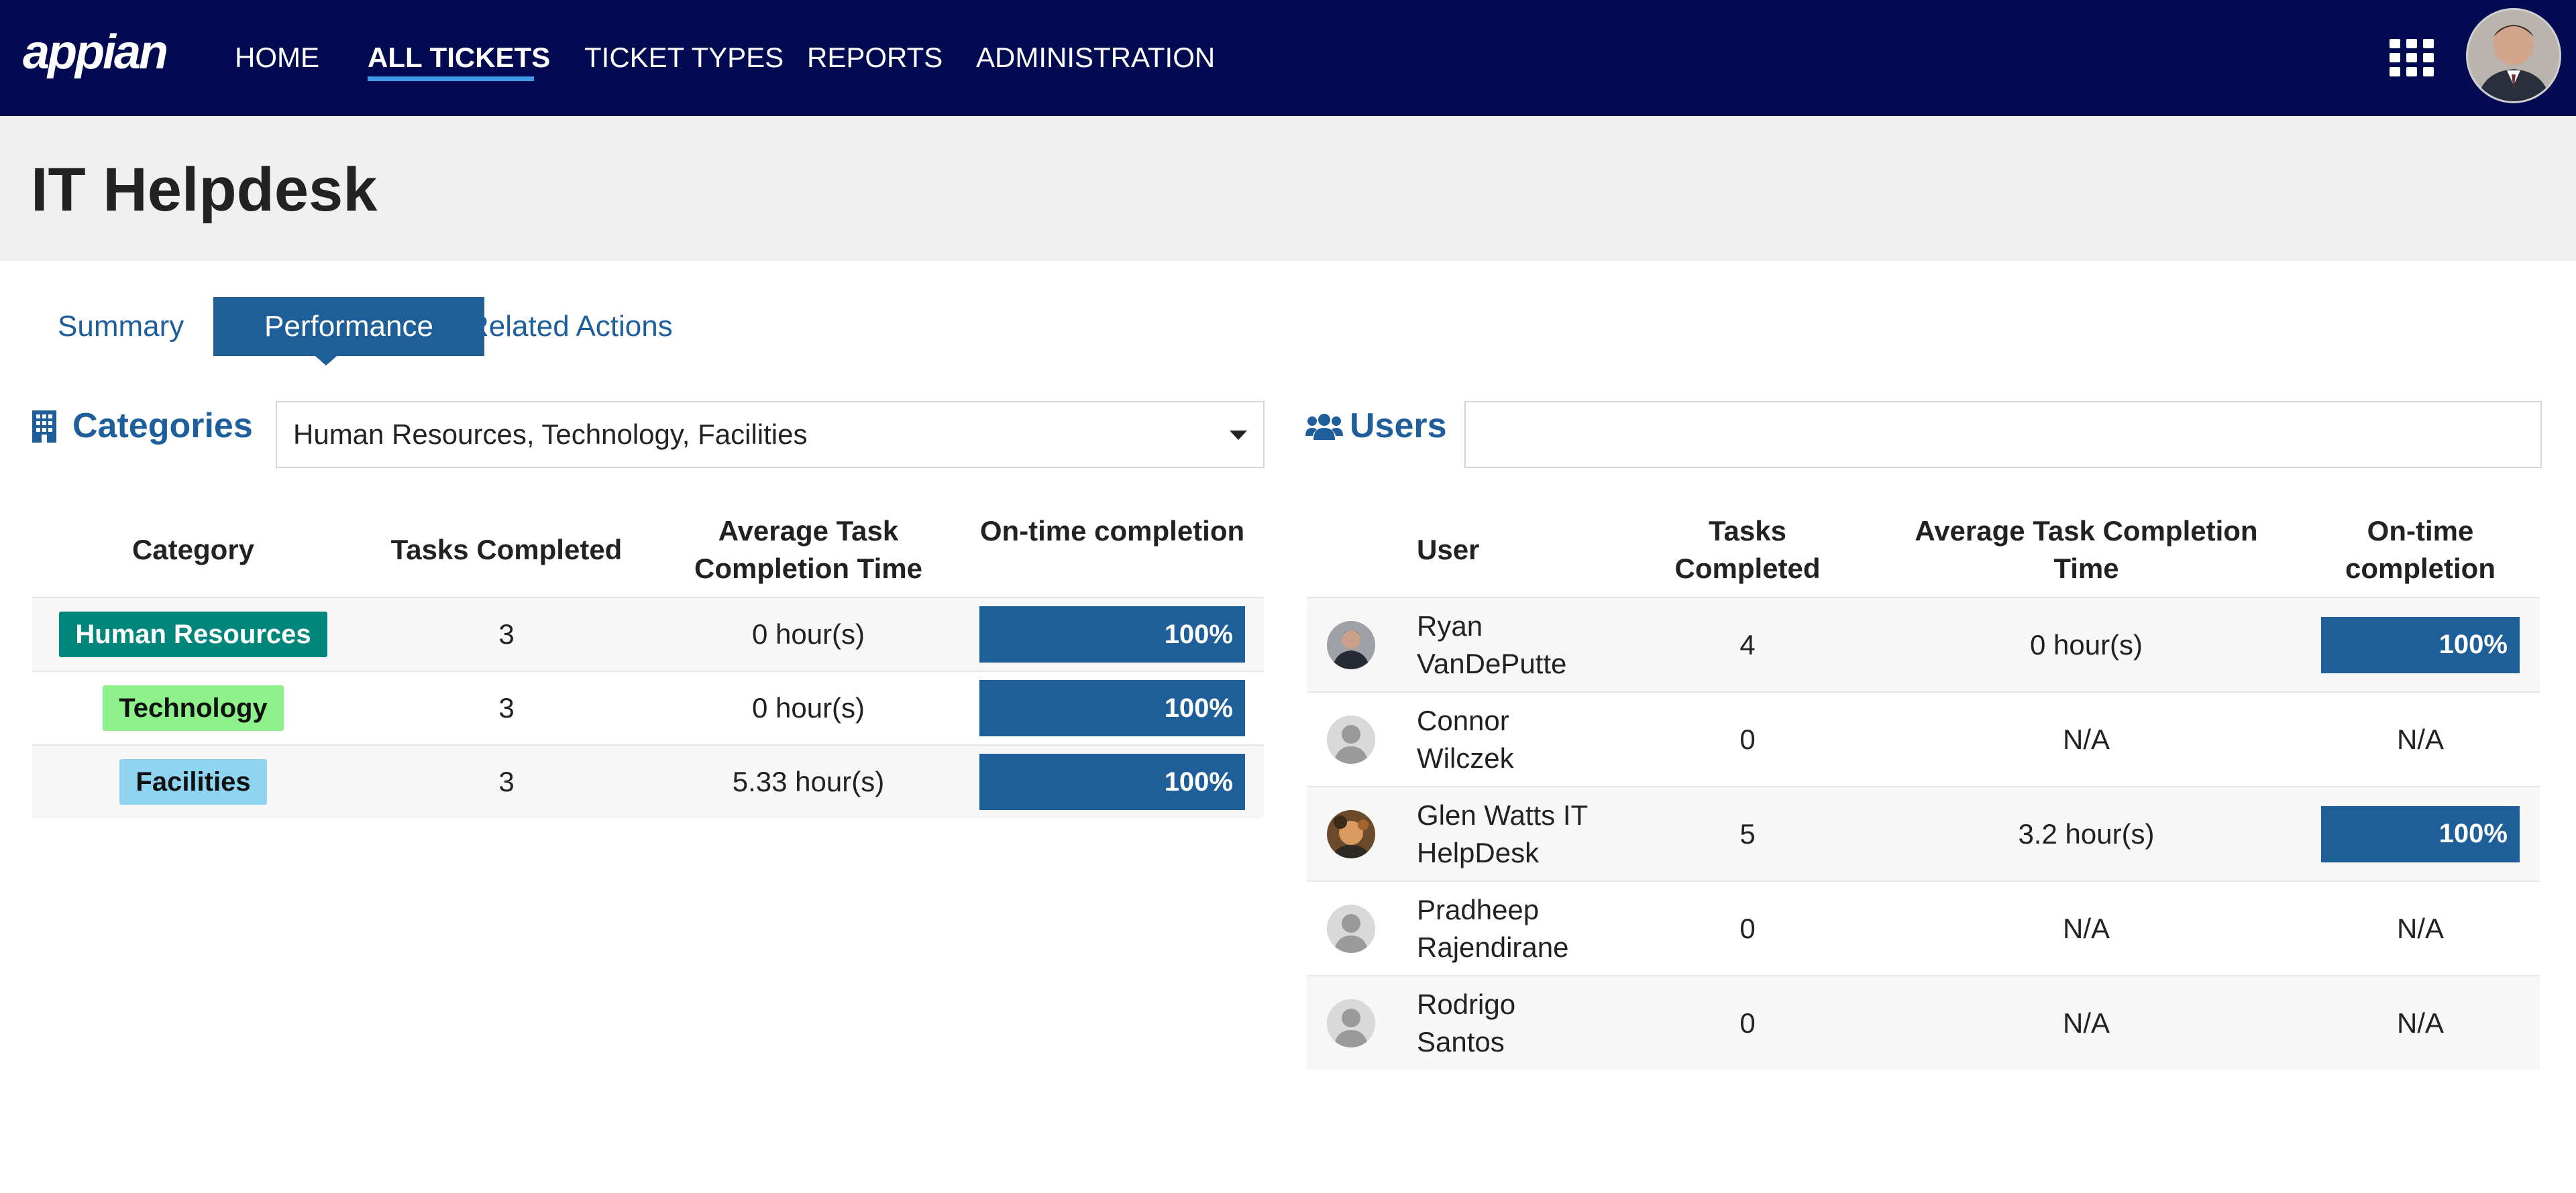 The image size is (2576, 1193). Describe the element at coordinates (648, 634) in the screenshot. I see `table-row: Human Resources 3 0 hour(s) 100%` at that location.